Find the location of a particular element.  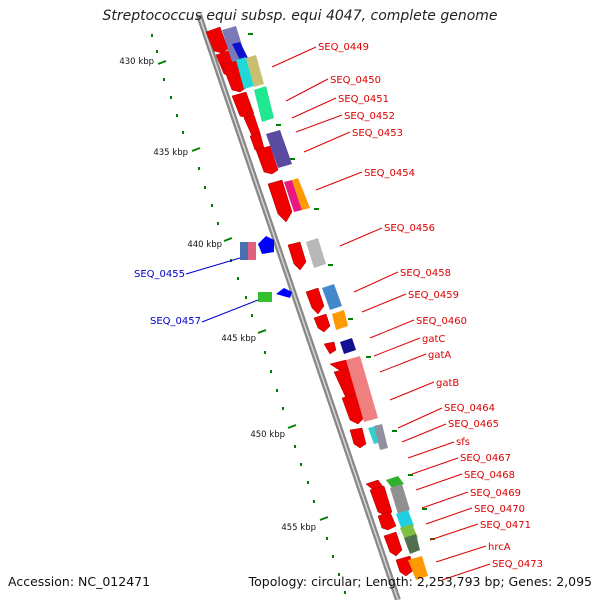

tick-label-455: 455 kbp is located at coordinates (298, 528).